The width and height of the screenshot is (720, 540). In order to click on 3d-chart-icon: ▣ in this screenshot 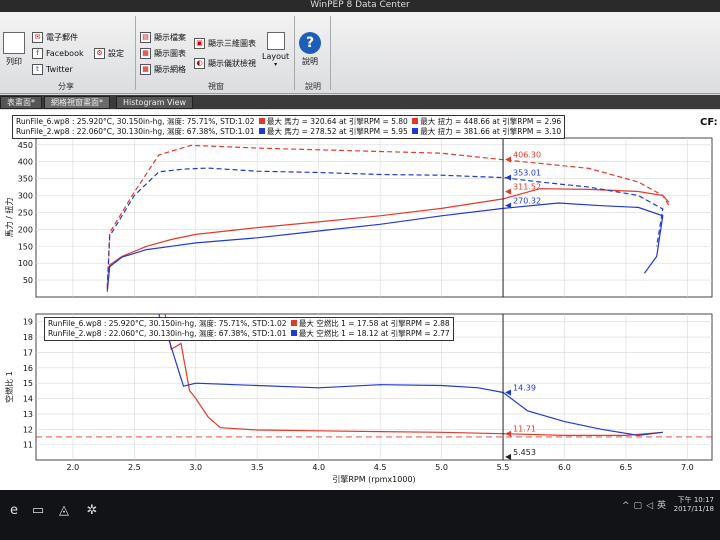, I will do `click(199, 43)`.